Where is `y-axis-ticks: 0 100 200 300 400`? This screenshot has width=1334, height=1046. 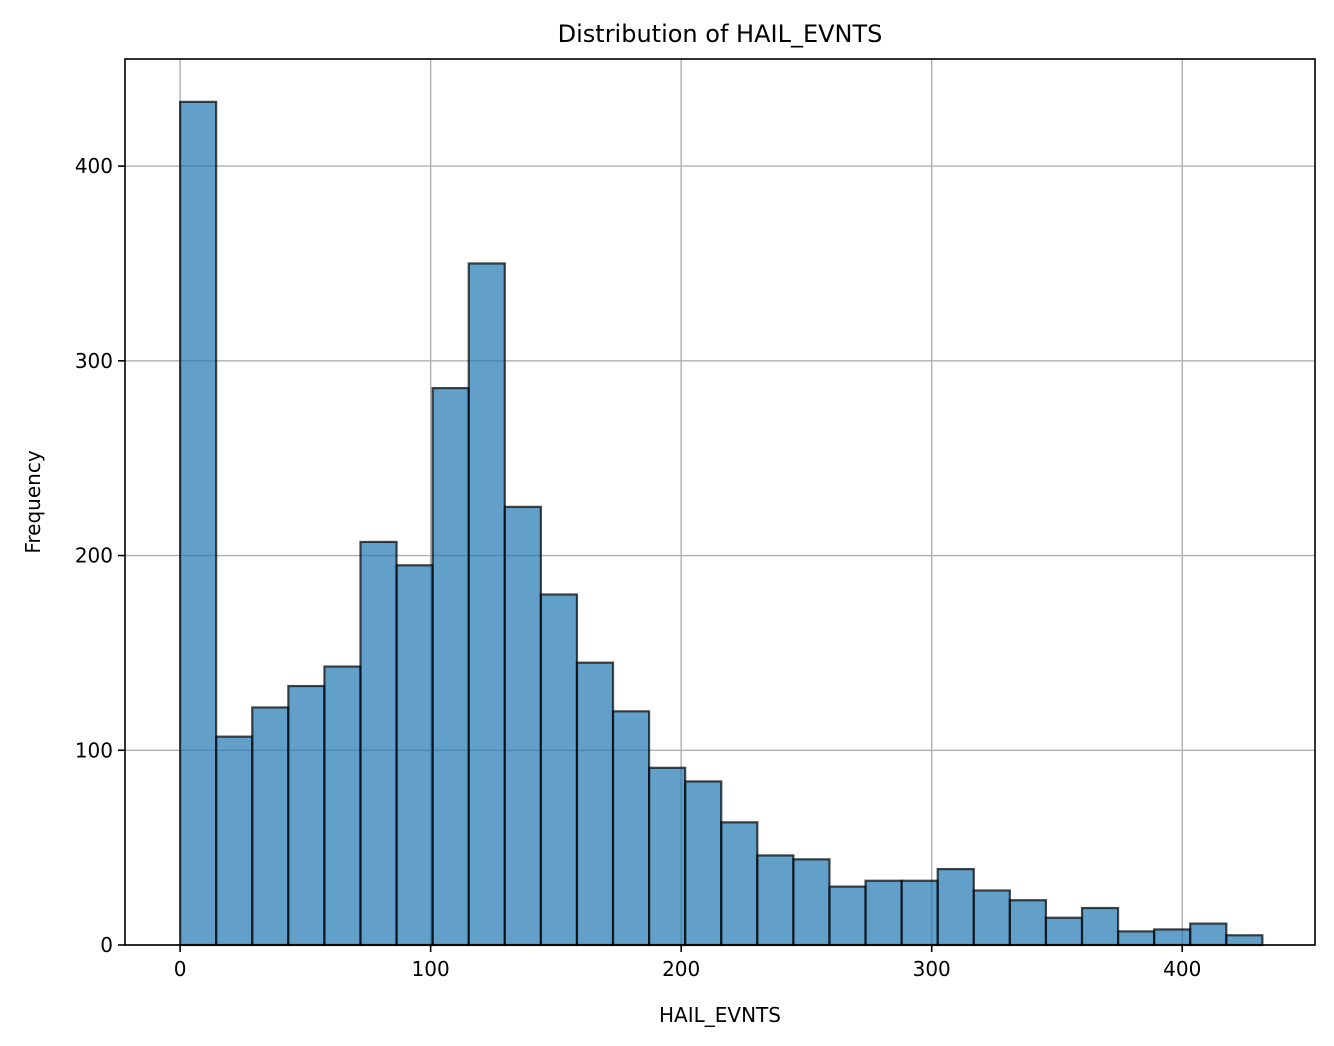
y-axis-ticks: 0 100 200 300 400 is located at coordinates (100, 555).